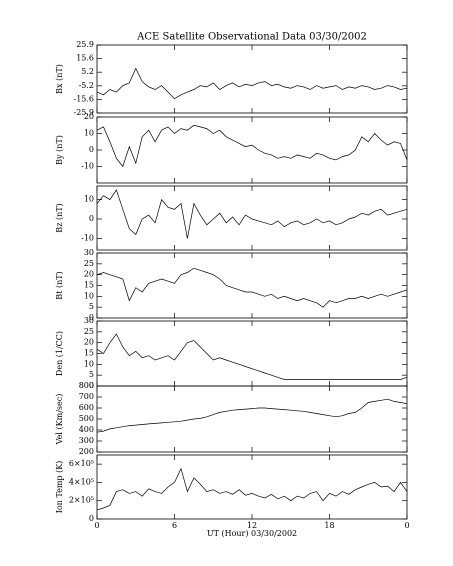 The height and width of the screenshot is (566, 453). I want to click on y-tick-label: 200, so click(86, 451).